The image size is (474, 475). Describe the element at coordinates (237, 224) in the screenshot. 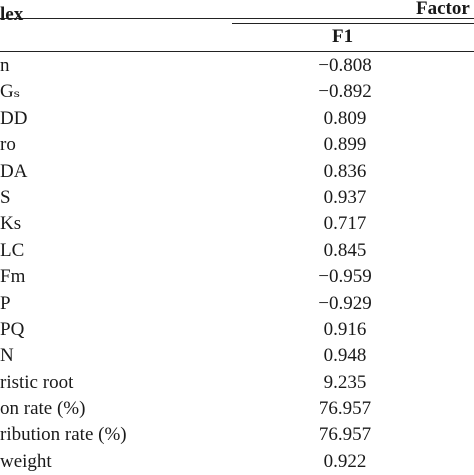

I see `table-row: Ks 0.717` at that location.